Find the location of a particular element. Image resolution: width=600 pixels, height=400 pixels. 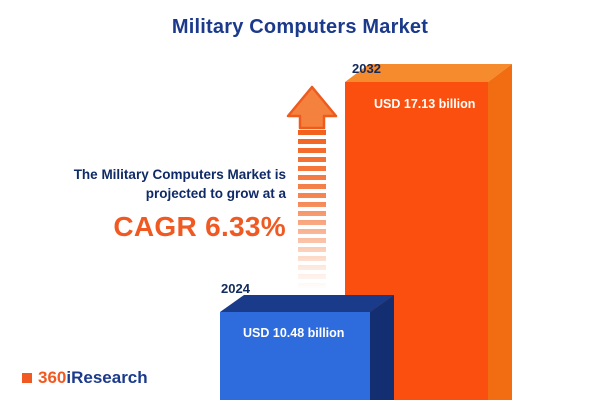

bar-year-label-2032: 2032 is located at coordinates (366, 68).